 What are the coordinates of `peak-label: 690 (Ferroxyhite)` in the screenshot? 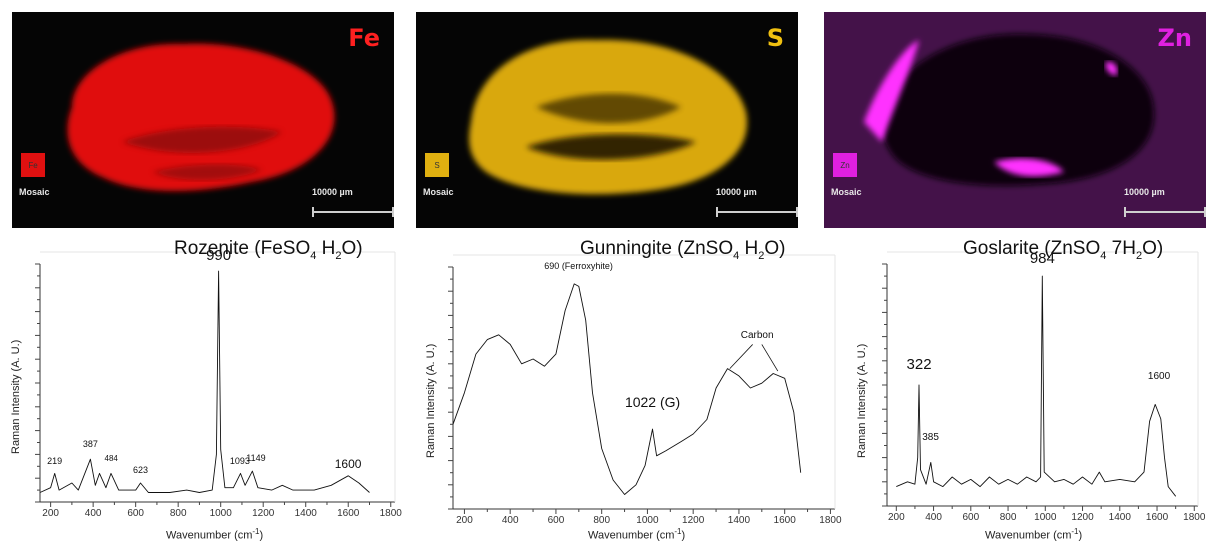 It's located at (578, 266).